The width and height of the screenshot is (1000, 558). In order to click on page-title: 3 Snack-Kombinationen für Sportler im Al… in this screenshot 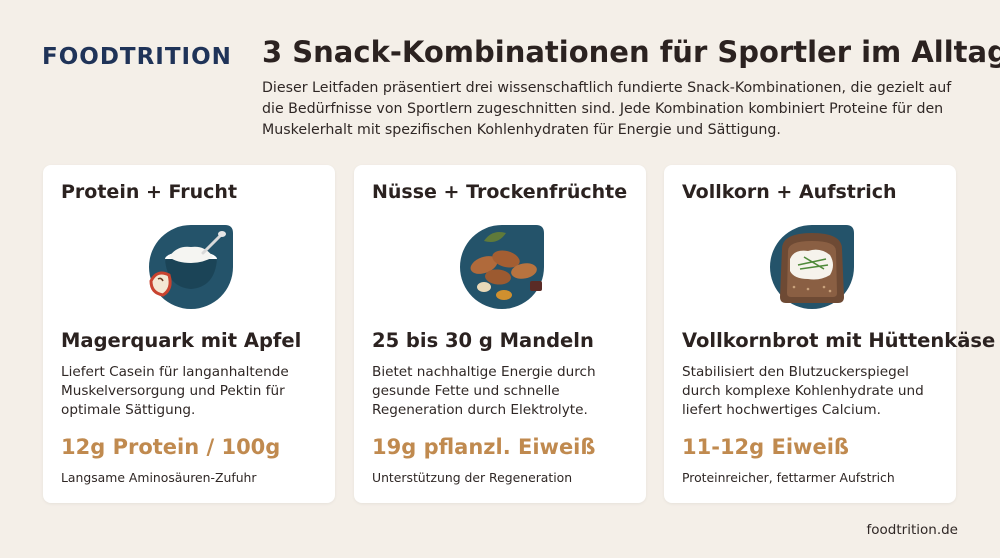, I will do `click(631, 52)`.